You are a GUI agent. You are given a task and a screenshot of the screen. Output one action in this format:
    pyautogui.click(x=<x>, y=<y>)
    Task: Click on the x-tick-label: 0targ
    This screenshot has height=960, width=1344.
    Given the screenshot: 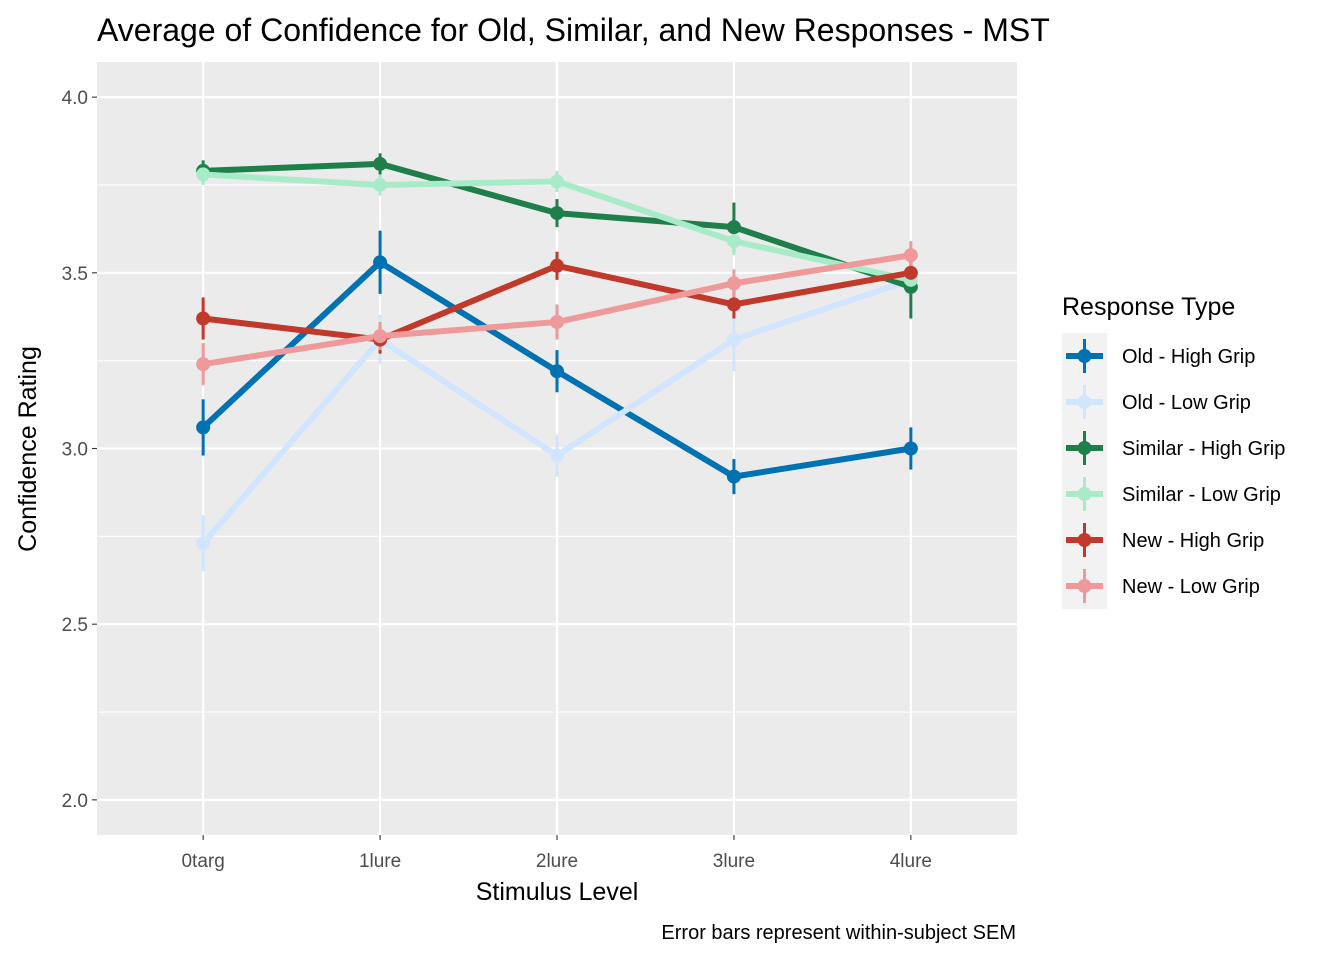 What is the action you would take?
    pyautogui.click(x=202, y=861)
    